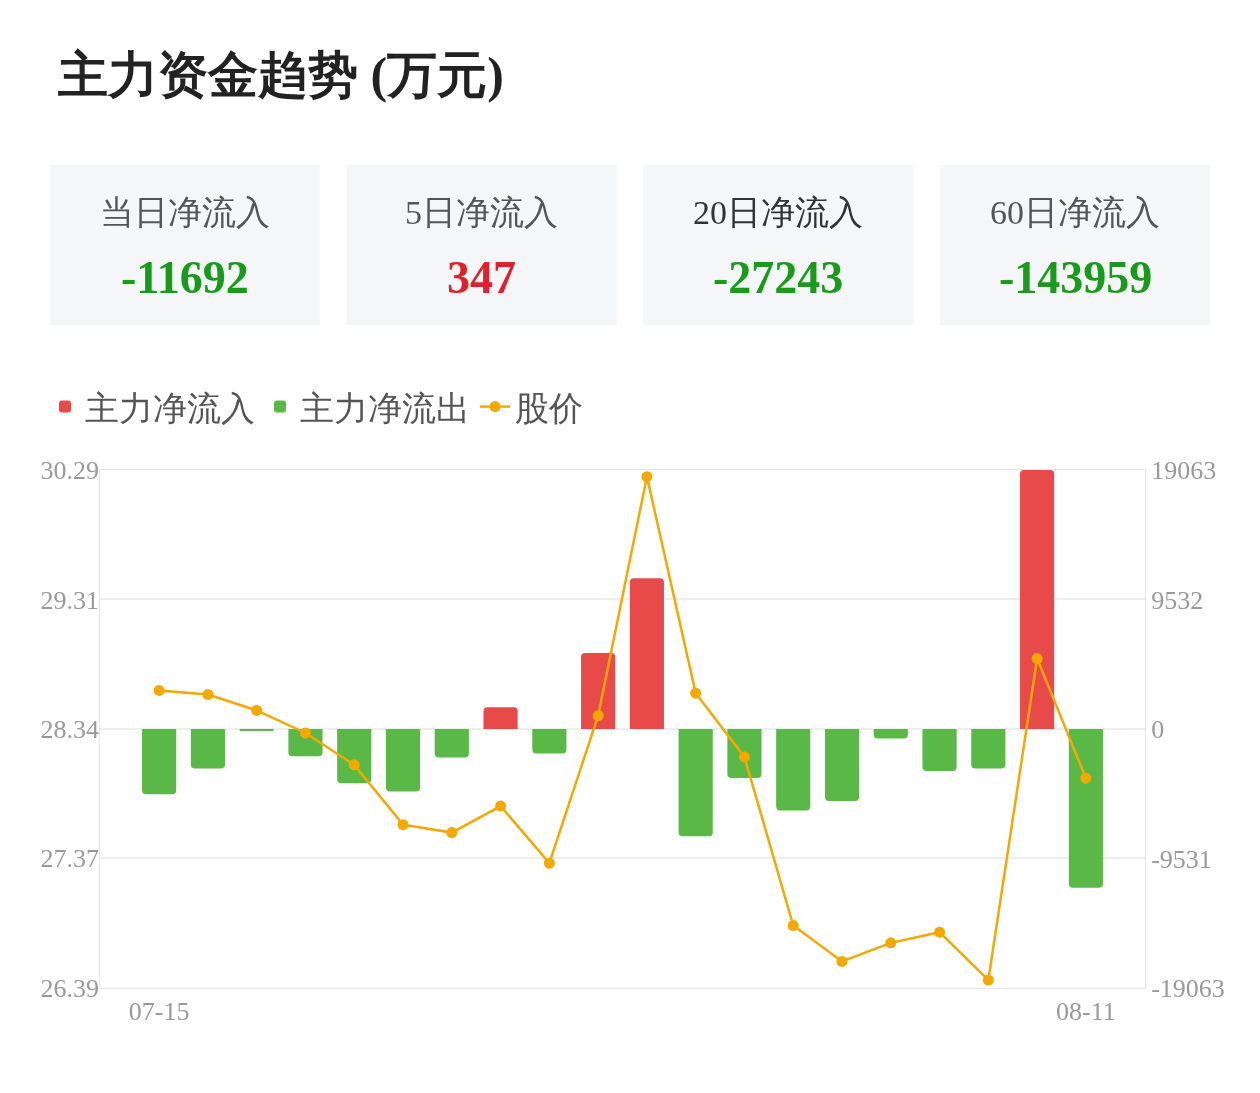 This screenshot has height=1093, width=1260. Describe the element at coordinates (185, 212) in the screenshot. I see `text: 当日净流入` at that location.